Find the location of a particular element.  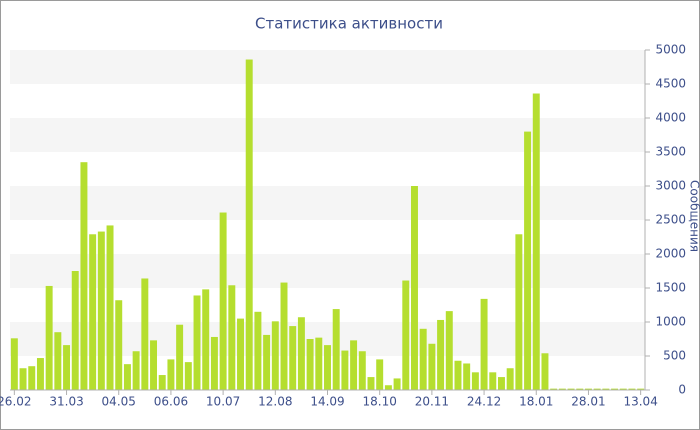

y-tick-label: 500 is located at coordinates (674, 356).